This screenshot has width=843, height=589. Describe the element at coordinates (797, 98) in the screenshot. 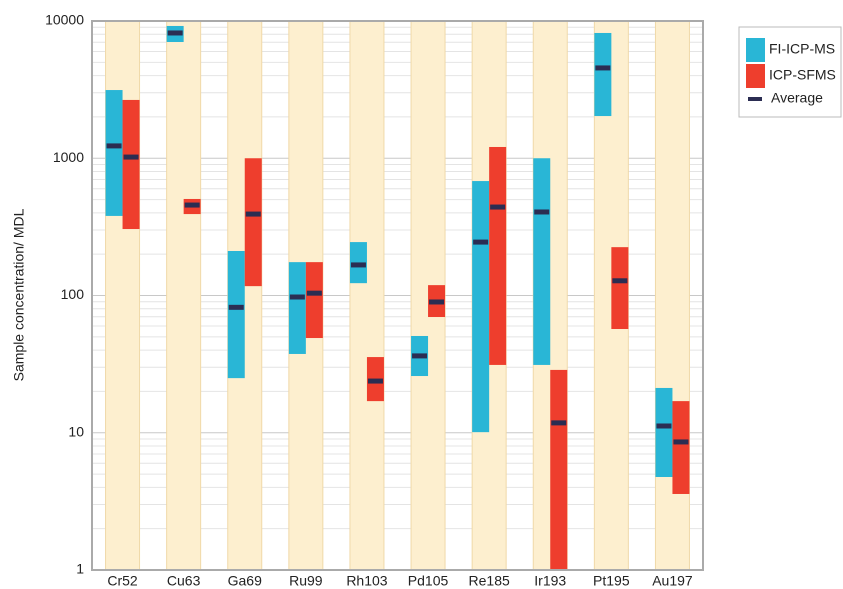

I see `legend-label: Average` at that location.